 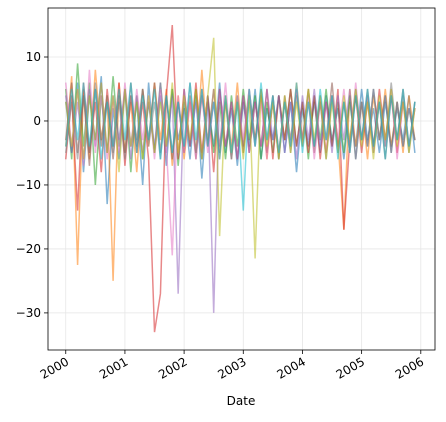 What do you see at coordinates (28, 313) in the screenshot?
I see `y-tick-label: −30` at bounding box center [28, 313].